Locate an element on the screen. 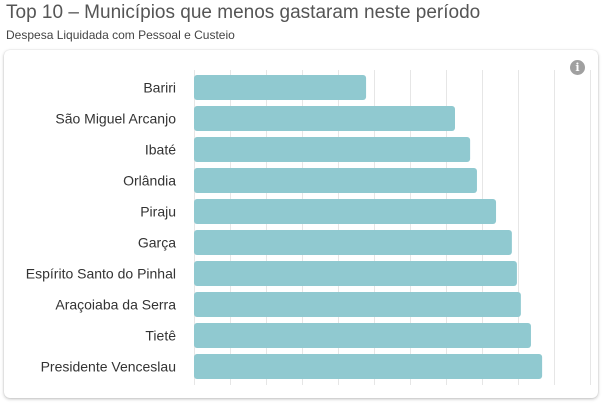  category-label: Garça is located at coordinates (157, 243).